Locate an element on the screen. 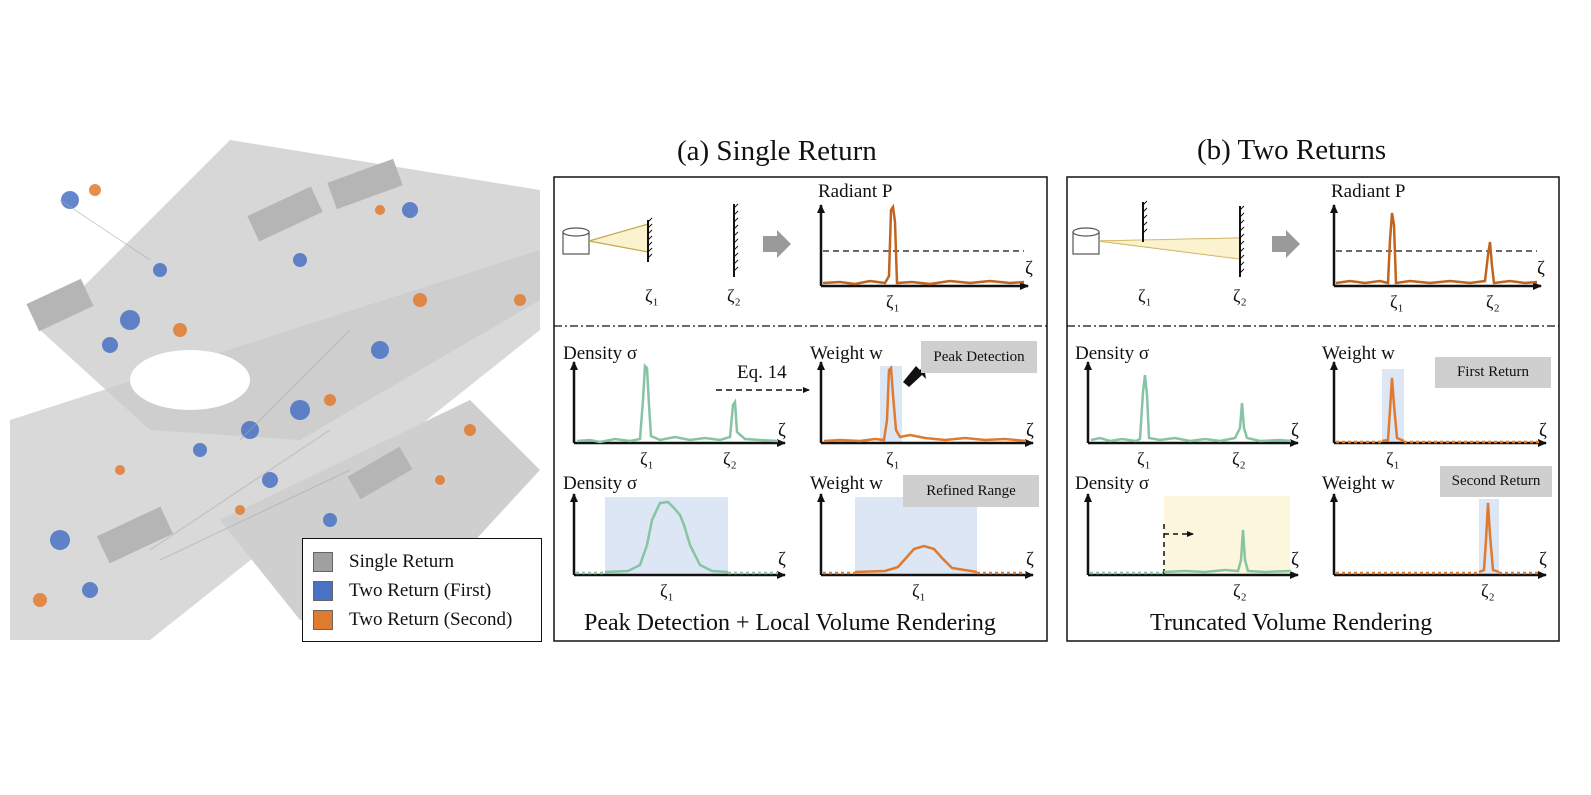 The height and width of the screenshot is (795, 1591). panel-b-caption: Truncated Volume Rendering is located at coordinates (1291, 623).